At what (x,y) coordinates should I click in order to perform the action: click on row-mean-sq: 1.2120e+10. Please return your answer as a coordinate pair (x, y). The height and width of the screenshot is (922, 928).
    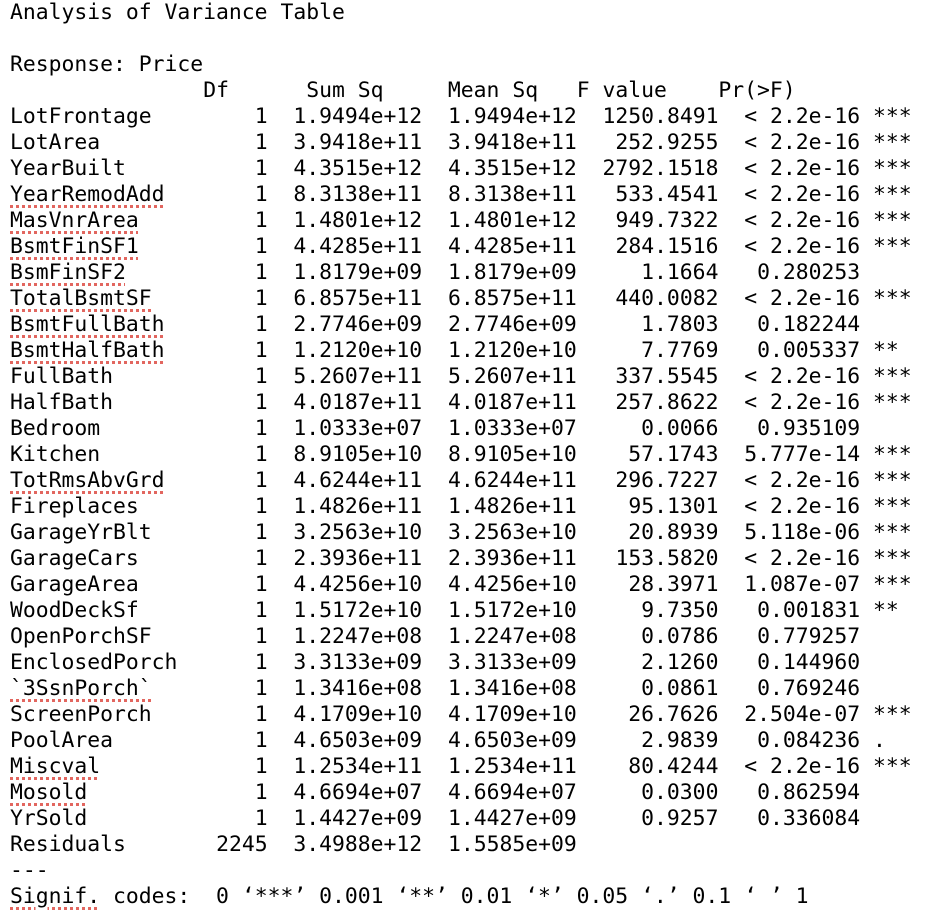
    Looking at the image, I should click on (512, 350).